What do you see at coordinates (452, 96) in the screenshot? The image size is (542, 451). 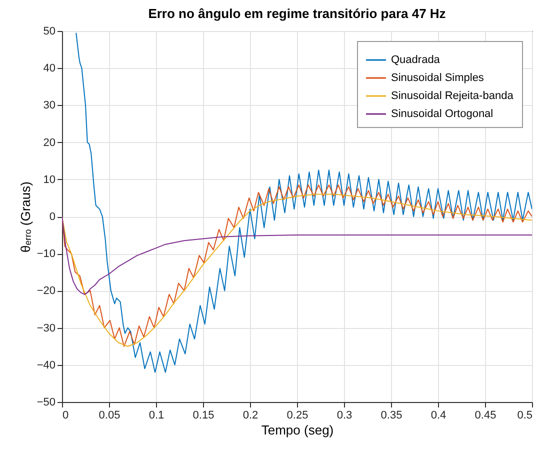 I see `legend-label: Sinusoidal Rejeita-banda` at bounding box center [452, 96].